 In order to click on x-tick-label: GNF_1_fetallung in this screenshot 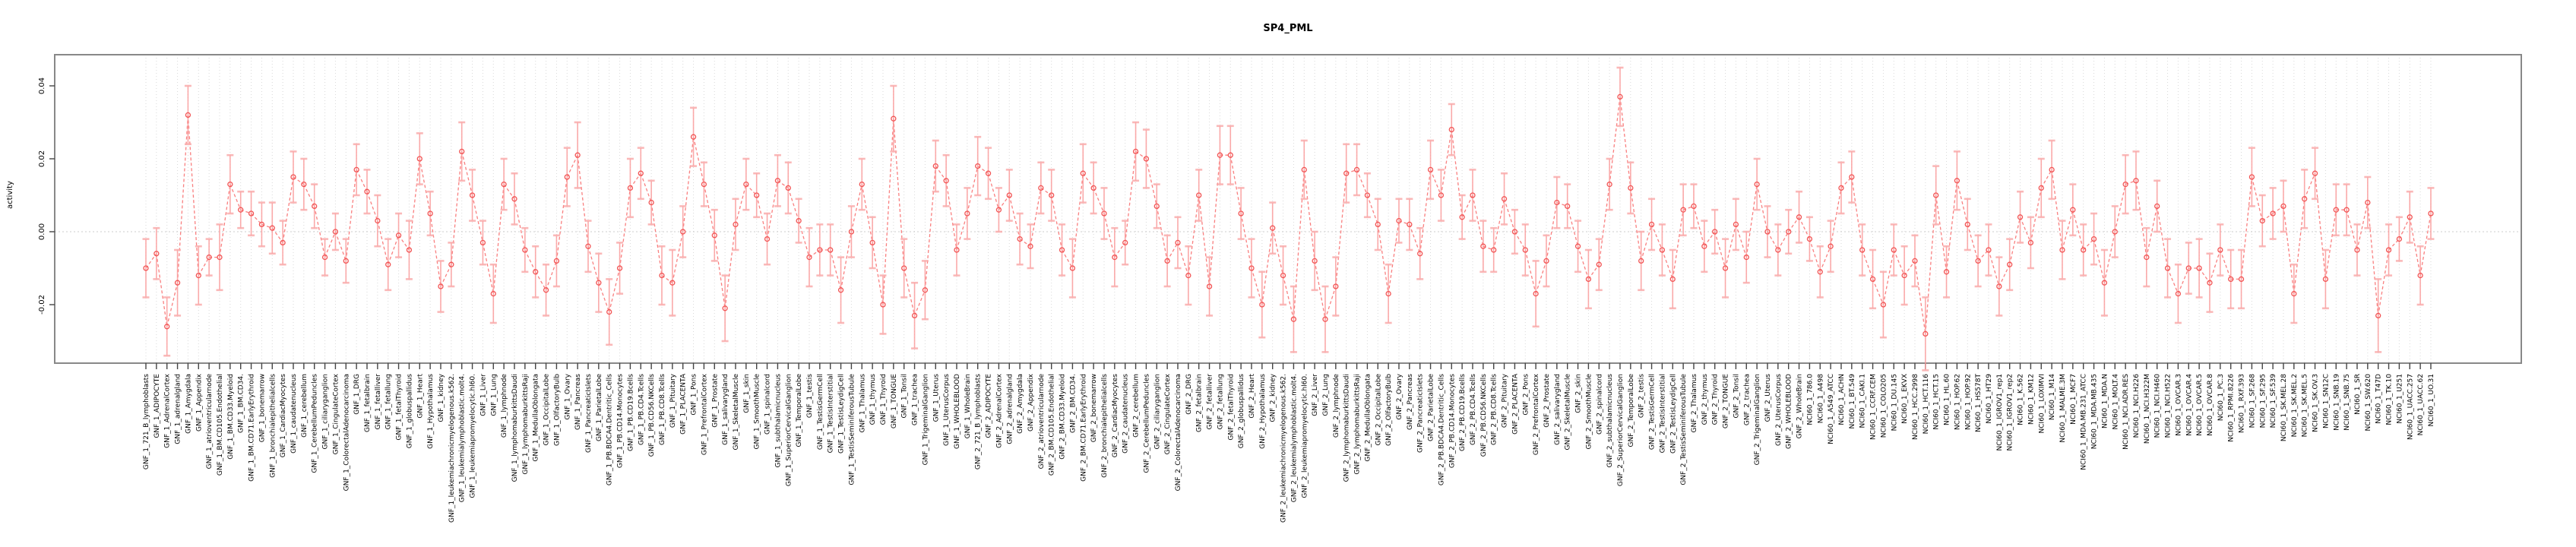, I will do `click(389, 401)`.